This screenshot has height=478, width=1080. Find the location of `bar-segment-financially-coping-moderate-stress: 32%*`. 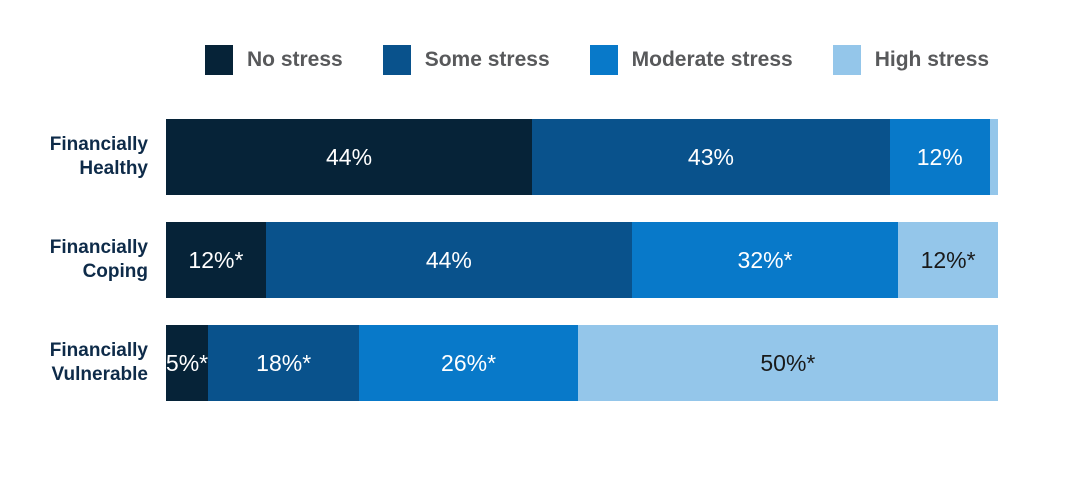

bar-segment-financially-coping-moderate-stress: 32%* is located at coordinates (765, 260).